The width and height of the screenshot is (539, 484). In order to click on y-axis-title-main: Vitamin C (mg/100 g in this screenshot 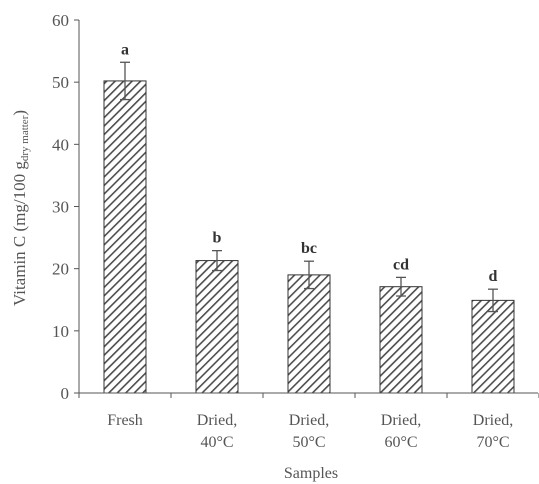, I will do `click(19, 233)`.